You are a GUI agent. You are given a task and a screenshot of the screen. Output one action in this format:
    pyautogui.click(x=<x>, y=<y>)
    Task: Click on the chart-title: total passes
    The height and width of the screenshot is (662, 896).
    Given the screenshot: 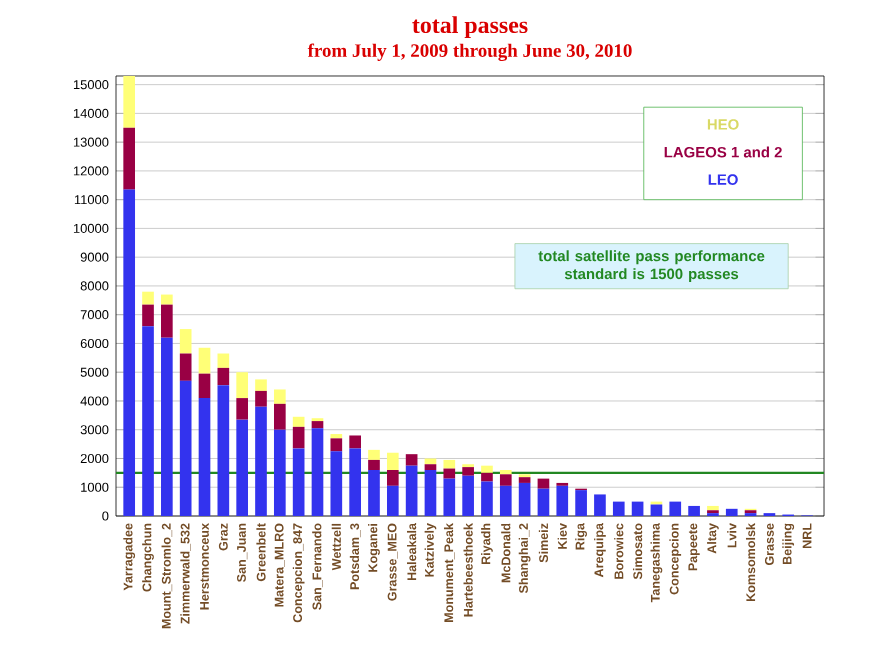 What is the action you would take?
    pyautogui.click(x=470, y=27)
    